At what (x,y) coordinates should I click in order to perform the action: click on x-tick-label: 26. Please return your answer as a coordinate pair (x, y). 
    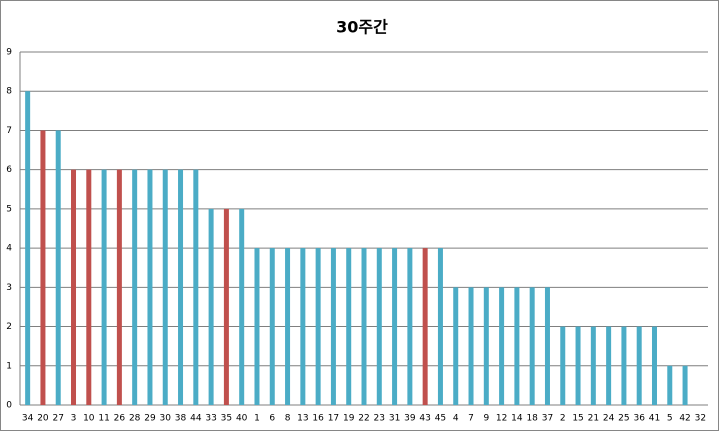
    Looking at the image, I should click on (120, 419).